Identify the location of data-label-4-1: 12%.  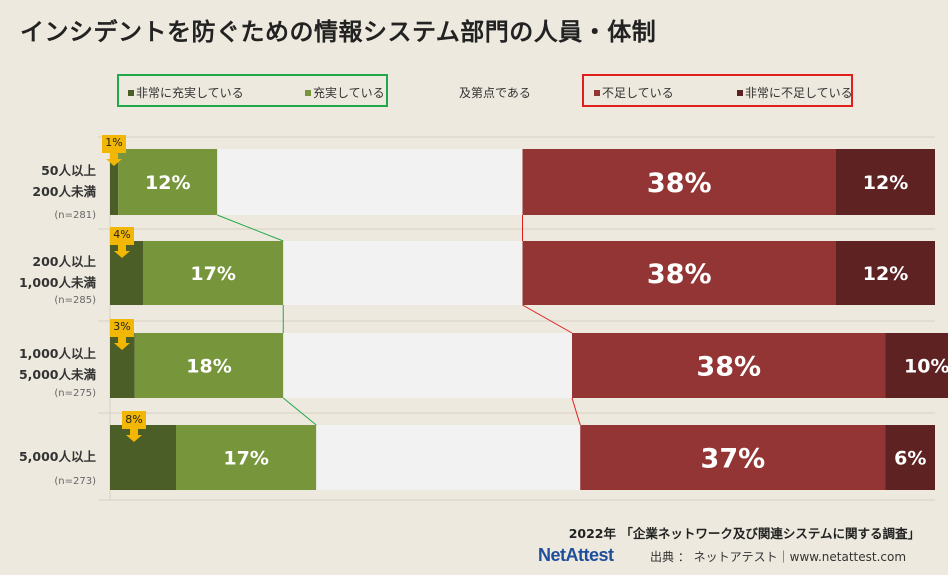
(885, 274).